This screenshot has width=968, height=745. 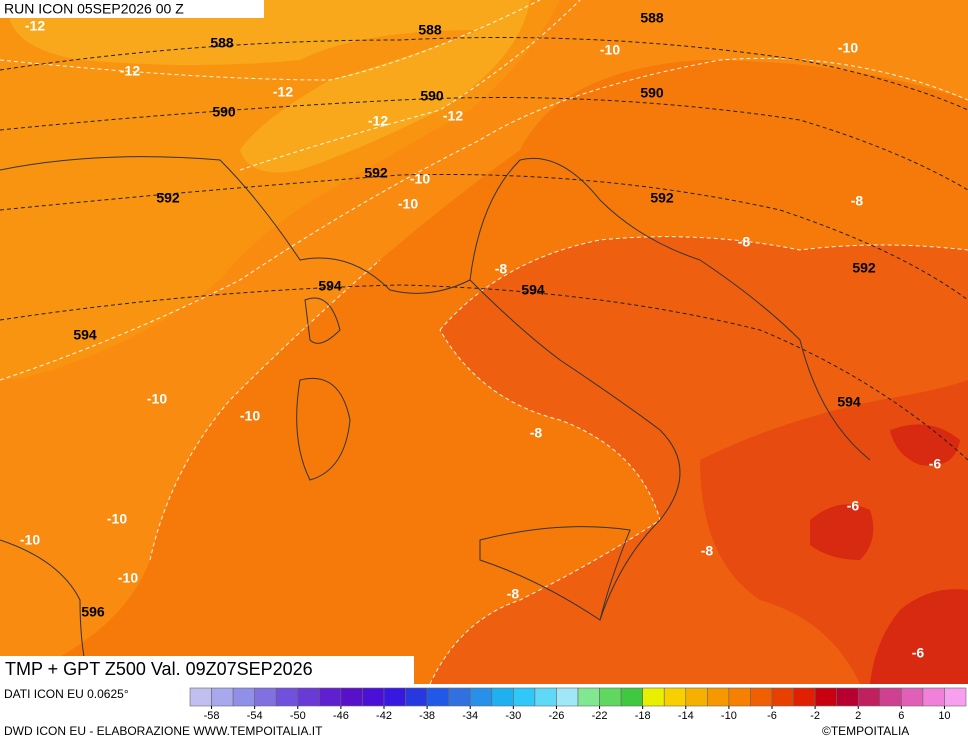 I want to click on colorbar-tick-label: 10, so click(x=944, y=716).